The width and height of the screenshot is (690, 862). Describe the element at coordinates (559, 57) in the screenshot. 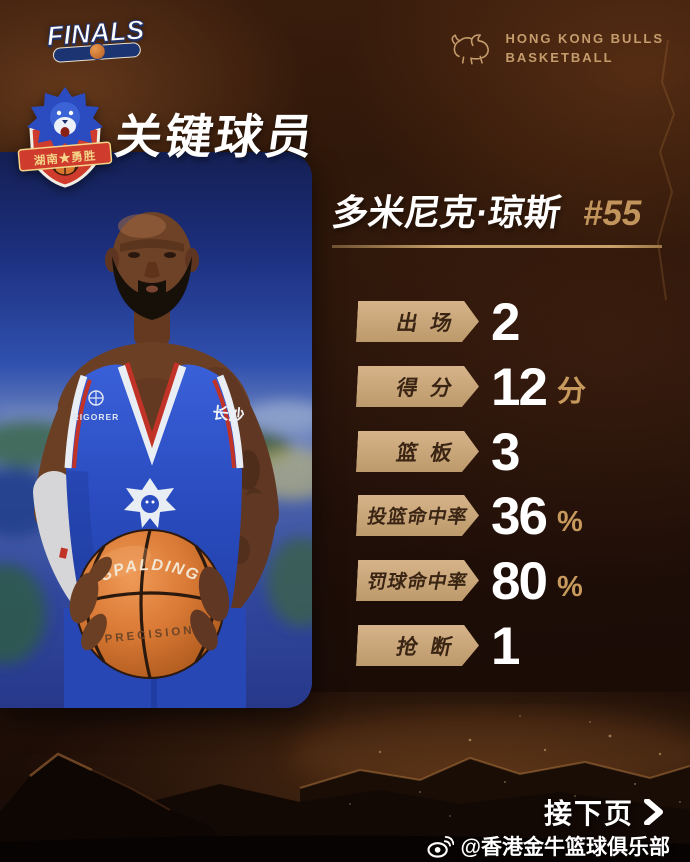

I see `club-name-line2: BASKETBALL` at that location.